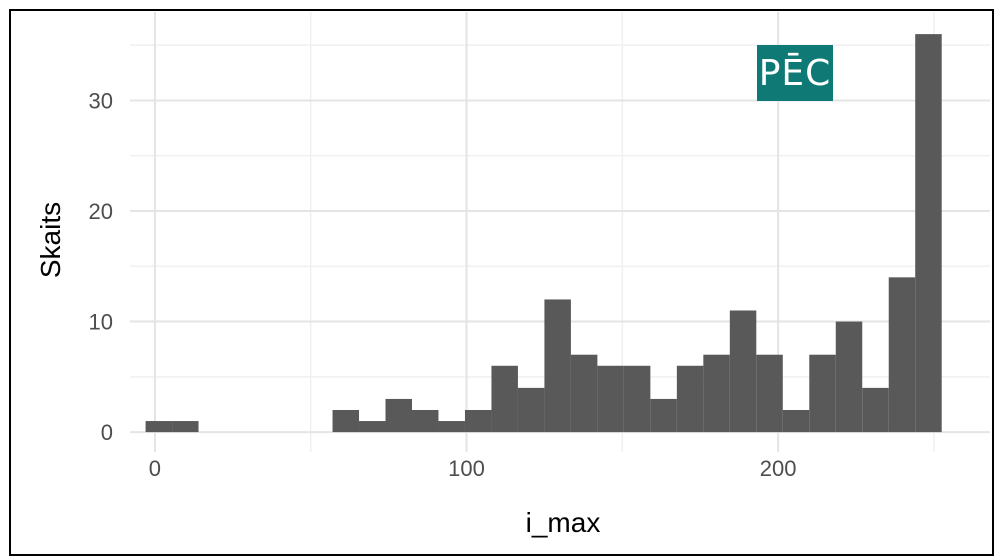 The width and height of the screenshot is (996, 558). I want to click on x-axis-ticks: 0 100 200, so click(473, 468).